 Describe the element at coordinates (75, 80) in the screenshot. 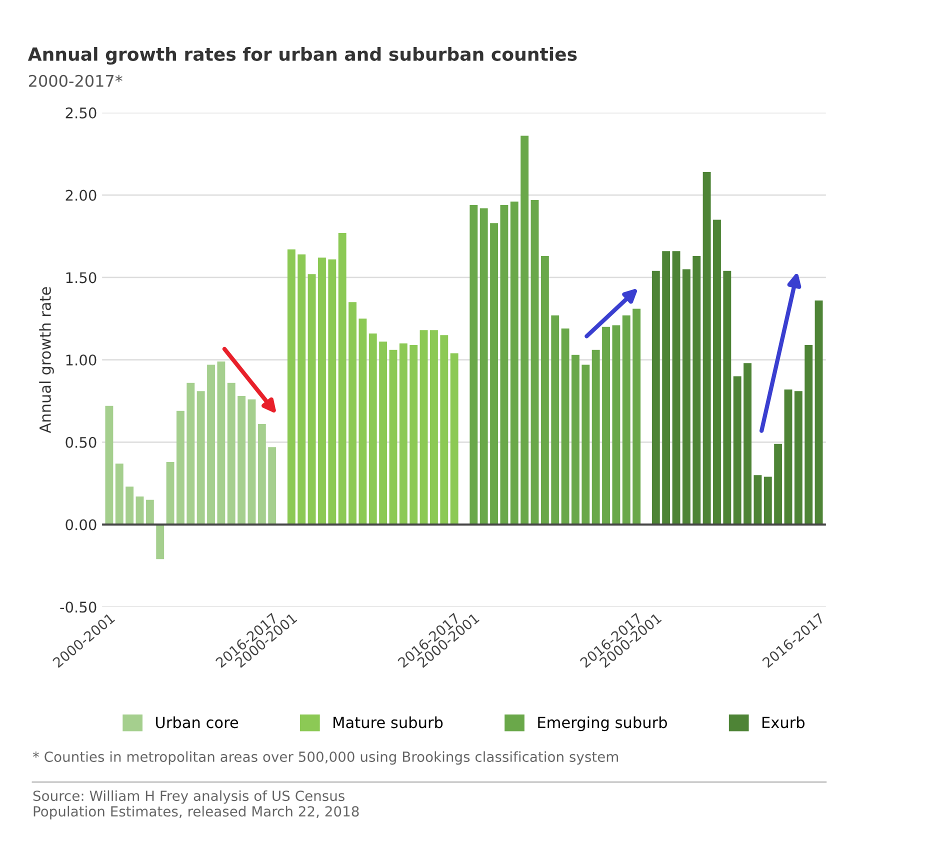

I see `chart-subtitle: 2000-2017*` at that location.